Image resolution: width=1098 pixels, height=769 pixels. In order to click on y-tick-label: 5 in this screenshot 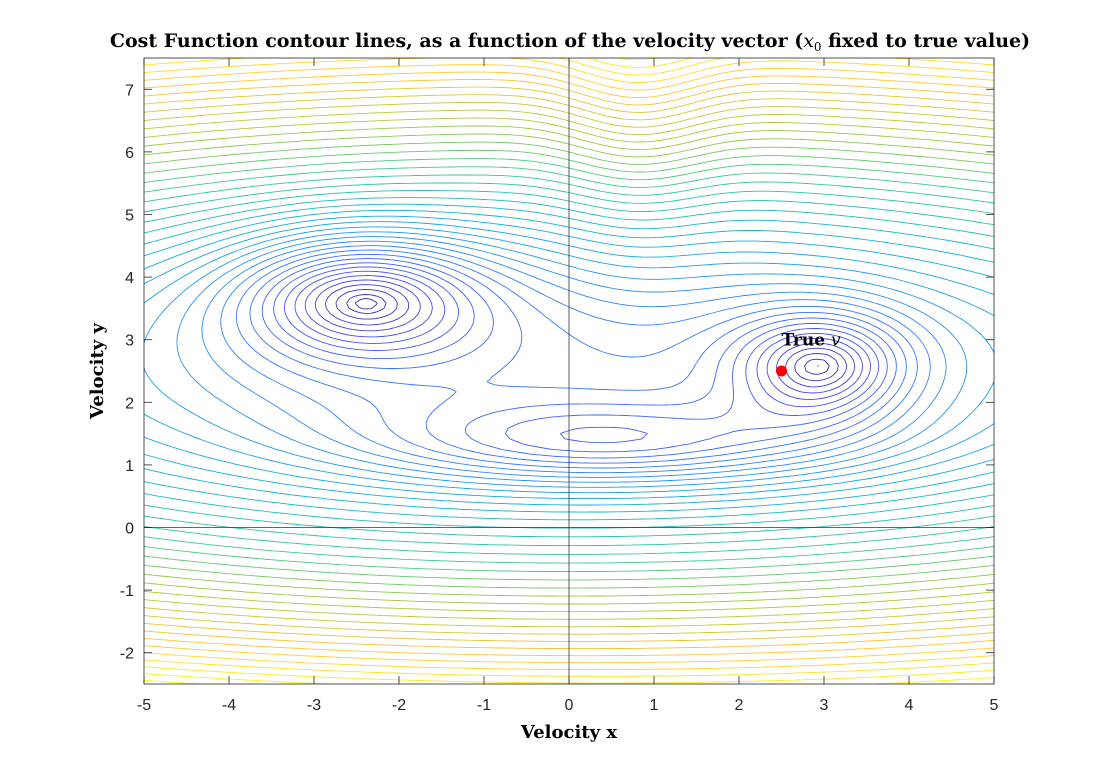, I will do `click(129, 216)`.